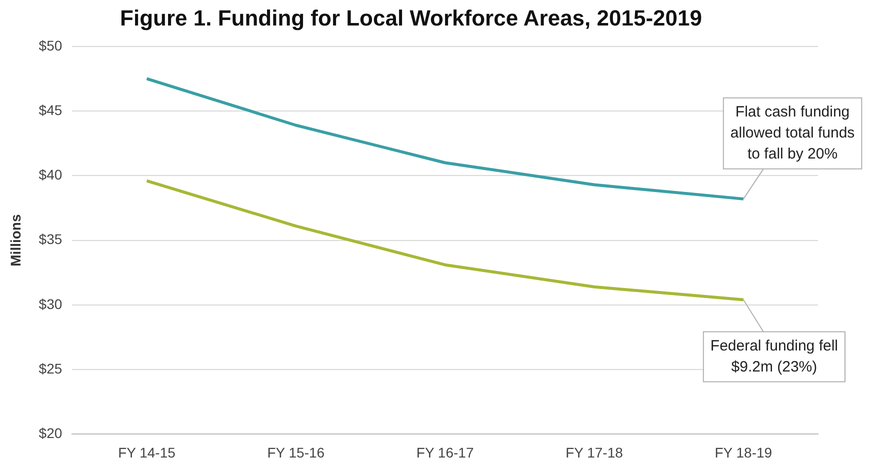  What do you see at coordinates (50, 45) in the screenshot?
I see `y-tick-label: $50` at bounding box center [50, 45].